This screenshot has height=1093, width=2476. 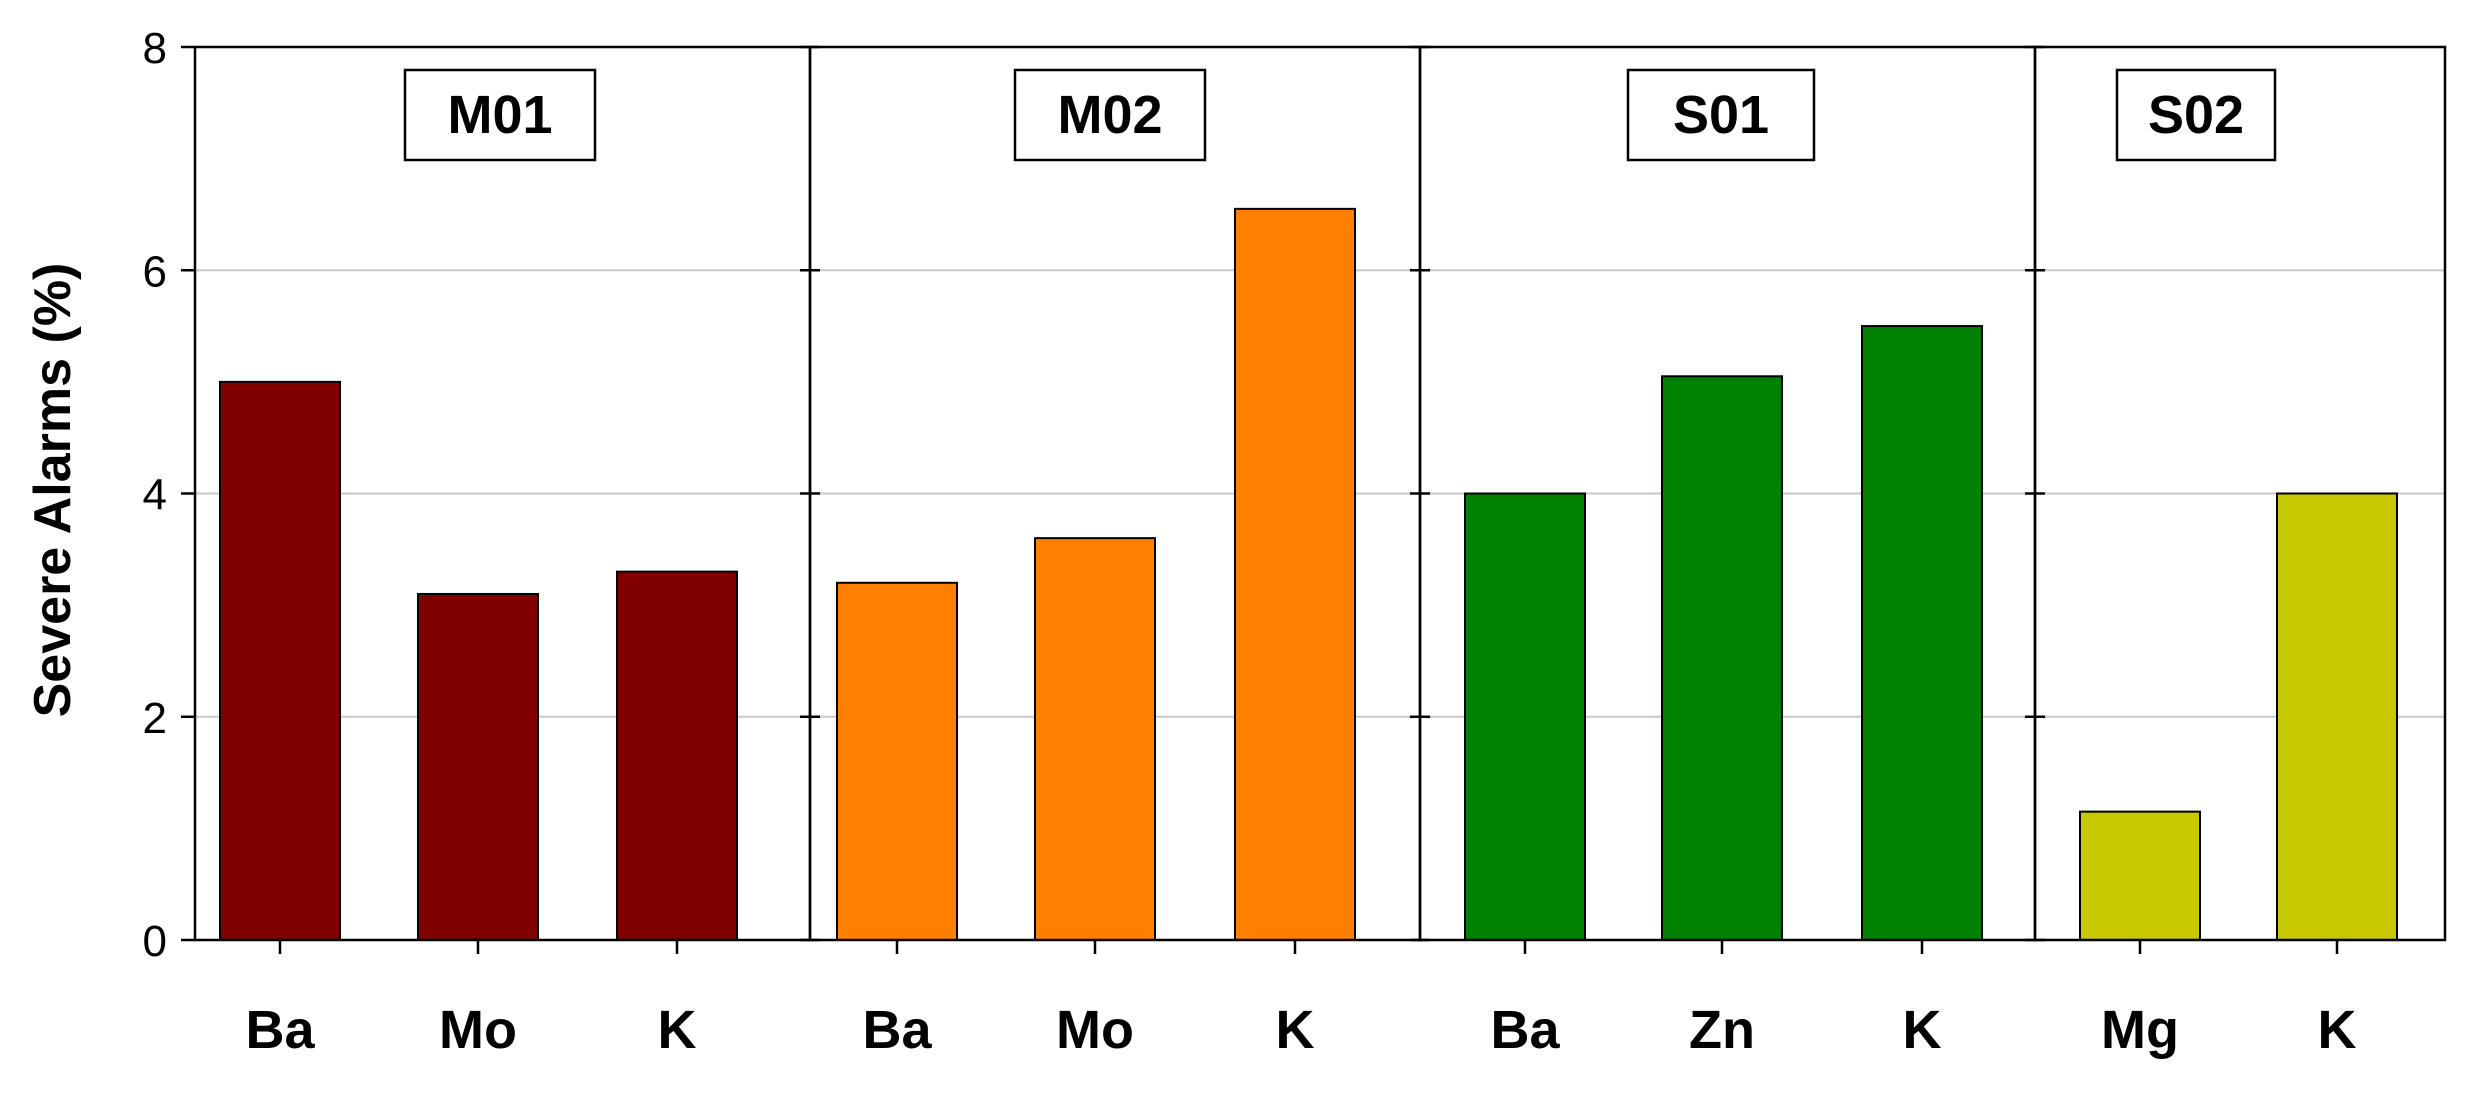 What do you see at coordinates (155, 48) in the screenshot?
I see `y-tick-label: 8` at bounding box center [155, 48].